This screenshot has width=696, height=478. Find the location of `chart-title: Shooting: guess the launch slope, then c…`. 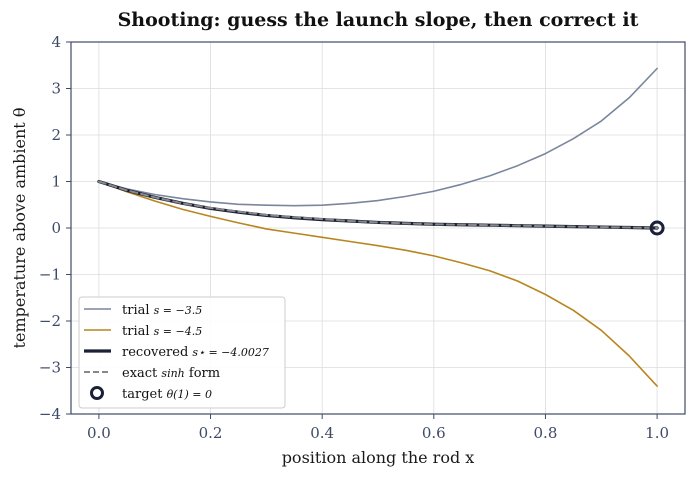

chart-title: Shooting: guess the launch slope, then c… is located at coordinates (378, 20).